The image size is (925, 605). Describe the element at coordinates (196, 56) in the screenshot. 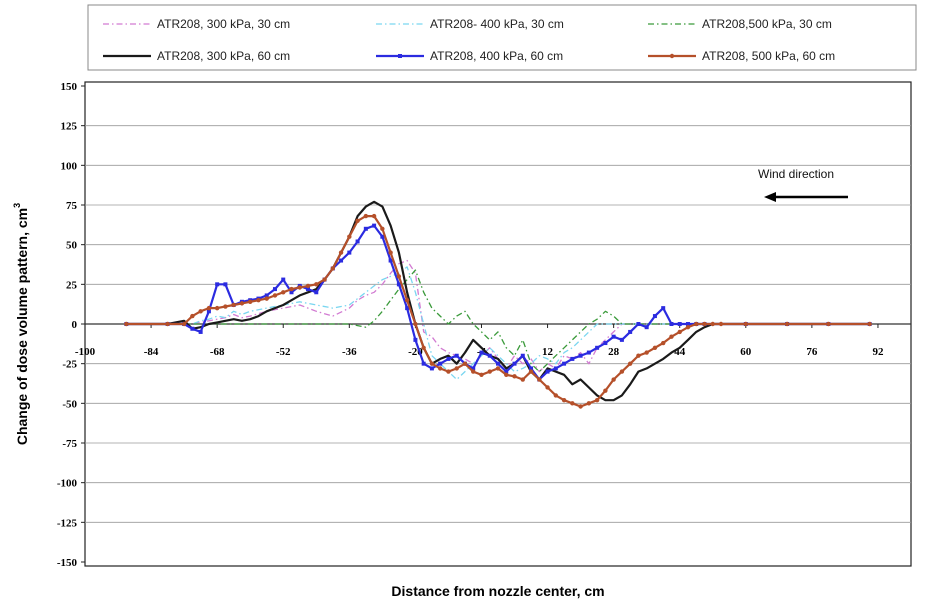

I see `legend-entry: ATR208, 300 kPa, 60 cm` at that location.